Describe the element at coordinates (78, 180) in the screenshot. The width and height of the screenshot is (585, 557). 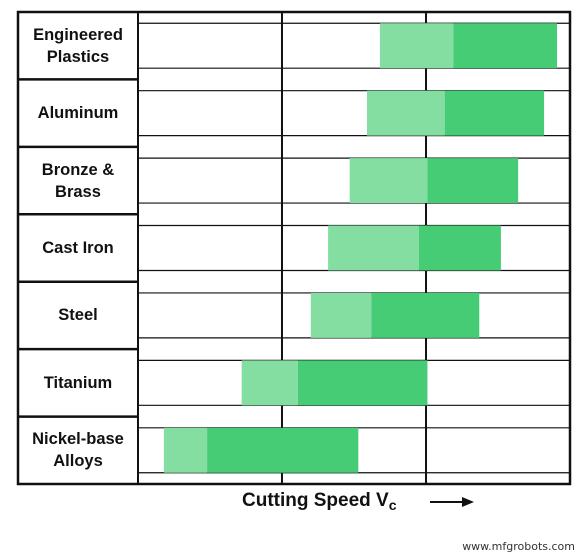
I see `row-label: Bronze & Brass` at that location.